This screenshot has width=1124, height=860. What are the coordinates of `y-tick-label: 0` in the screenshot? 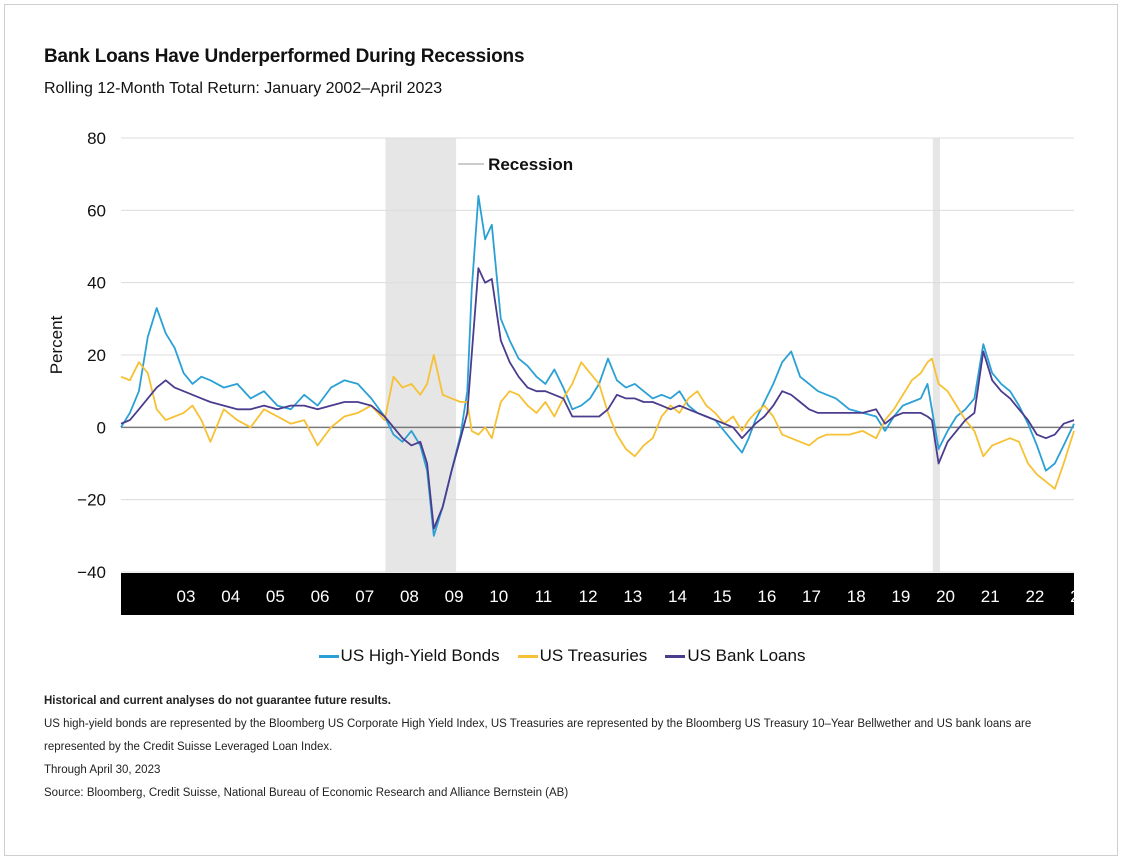 It's located at (101, 427).